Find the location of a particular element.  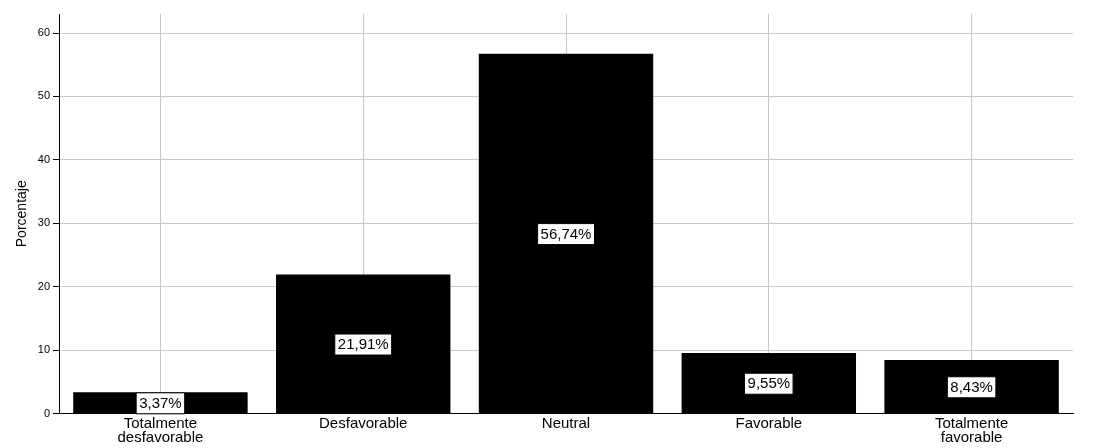

y-tick-label: 50 is located at coordinates (44, 95).